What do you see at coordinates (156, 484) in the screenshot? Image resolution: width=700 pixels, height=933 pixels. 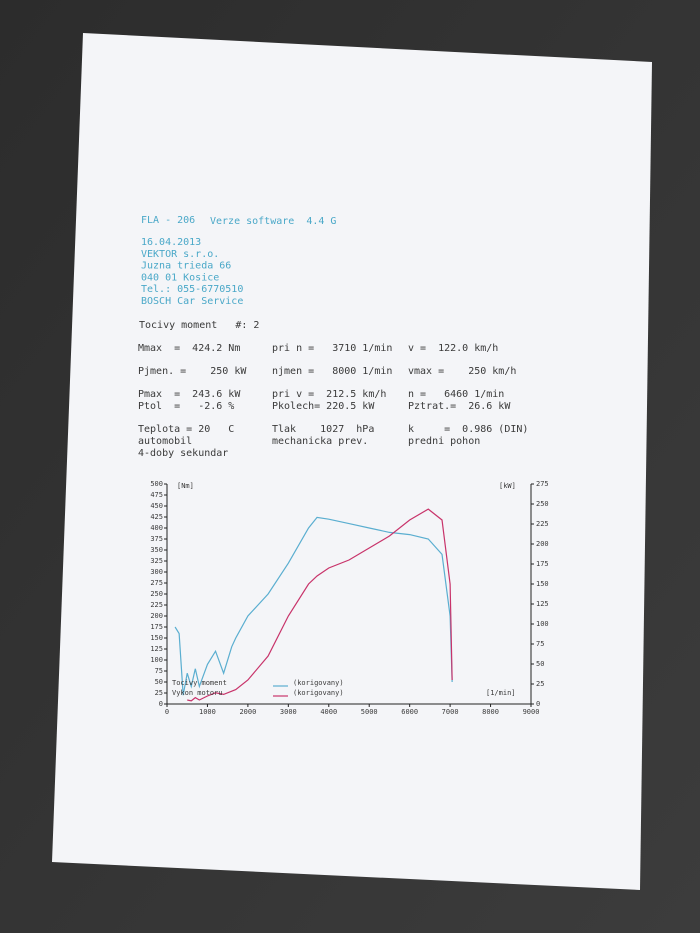 I see `y-tick-label: 500` at bounding box center [156, 484].